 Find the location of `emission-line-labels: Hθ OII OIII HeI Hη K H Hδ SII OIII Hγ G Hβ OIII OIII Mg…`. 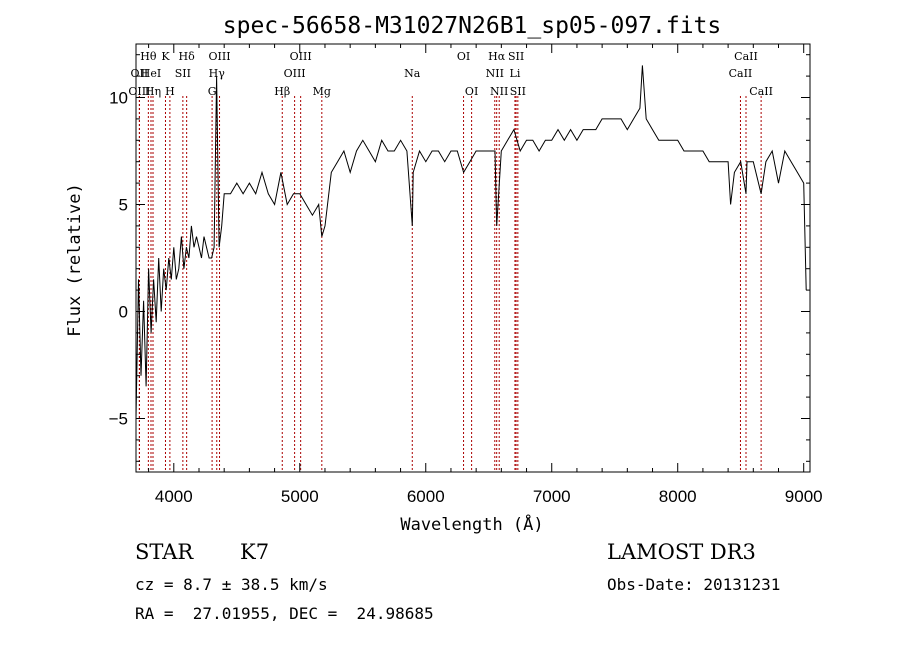

emission-line-labels: Hθ OII OIII HeI Hη K H Hδ SII OIII Hγ G Hβ OIII OIII Mg… is located at coordinates (450, 74).